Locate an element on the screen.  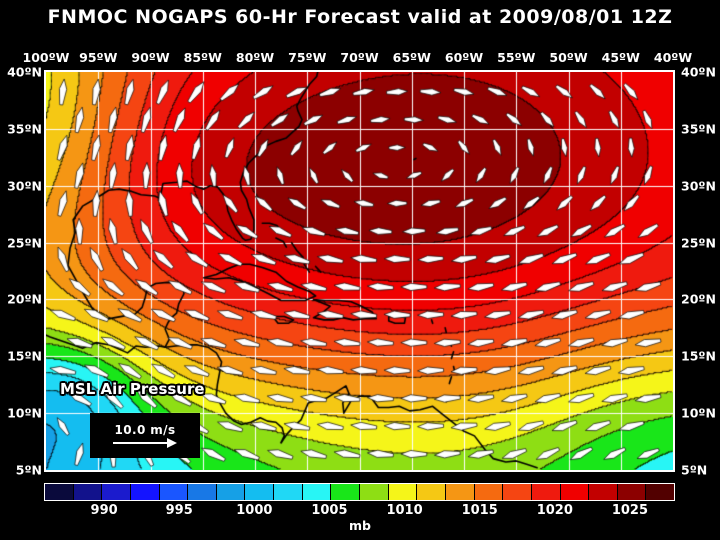
colorbar-tick-label: 1010 is located at coordinates (404, 510).